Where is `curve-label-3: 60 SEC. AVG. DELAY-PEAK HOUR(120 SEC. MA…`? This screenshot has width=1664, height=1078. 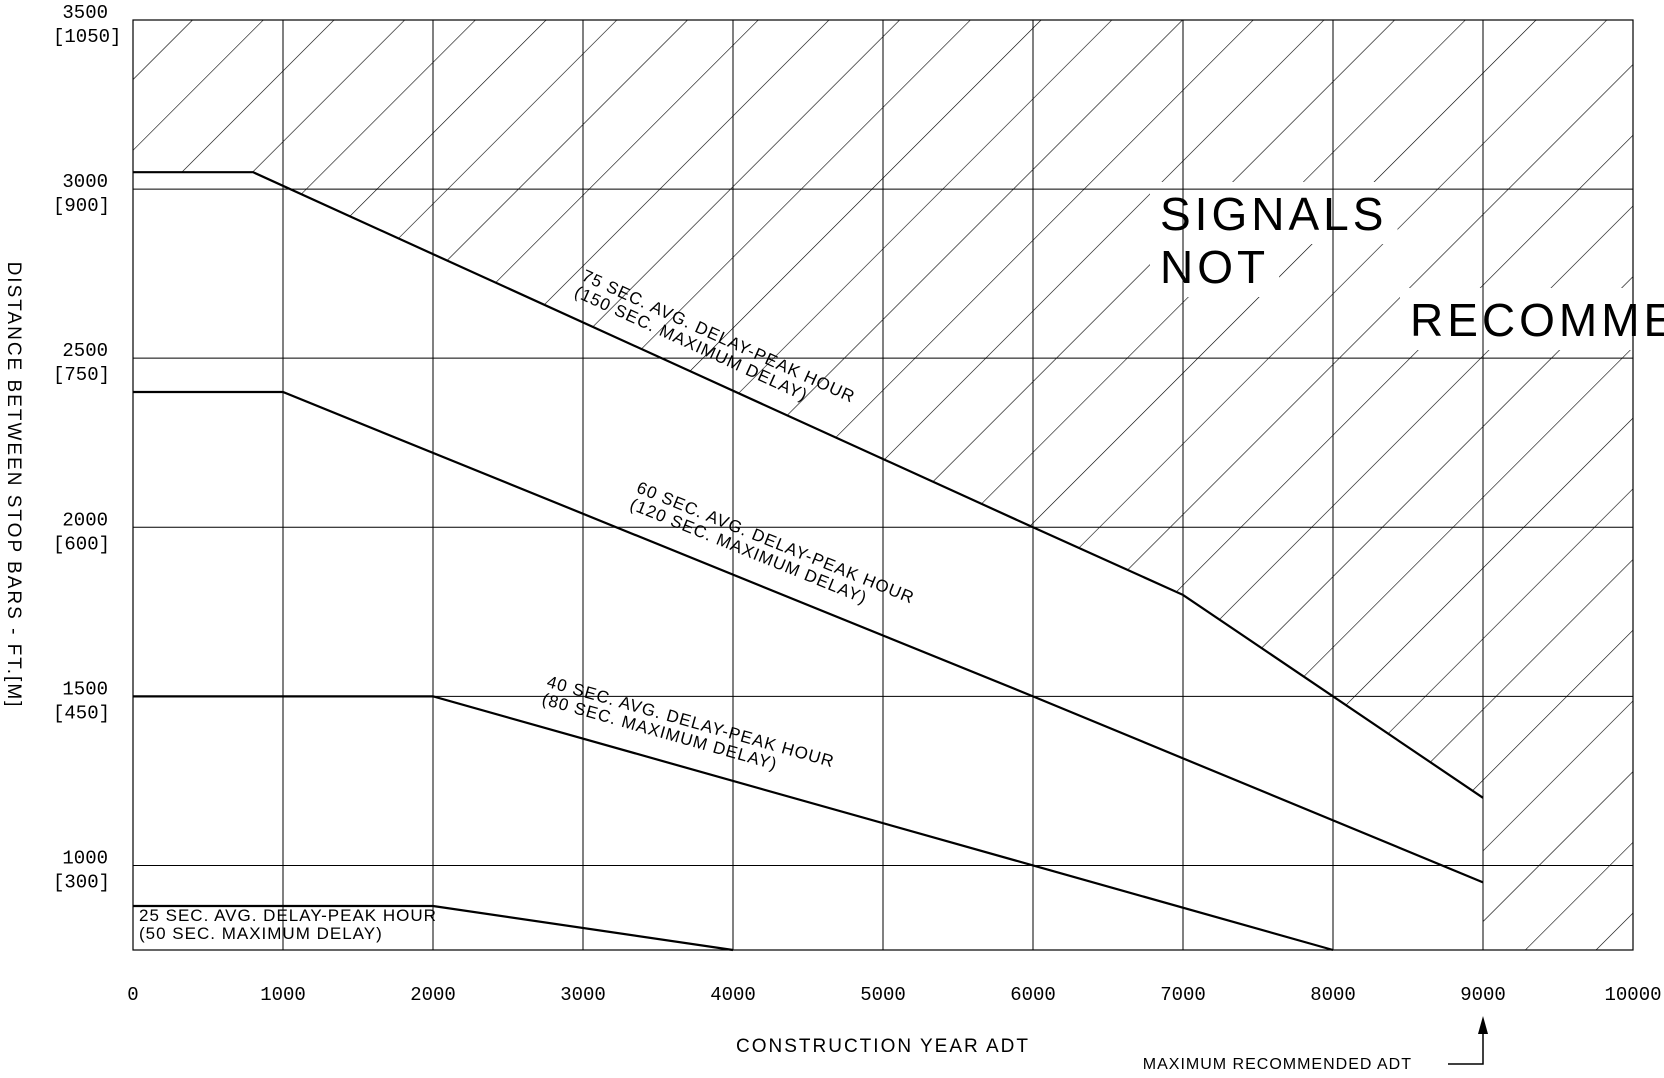
curve-label-3: 60 SEC. AVG. DELAY-PEAK HOUR(120 SEC. MA… is located at coordinates (772, 543).